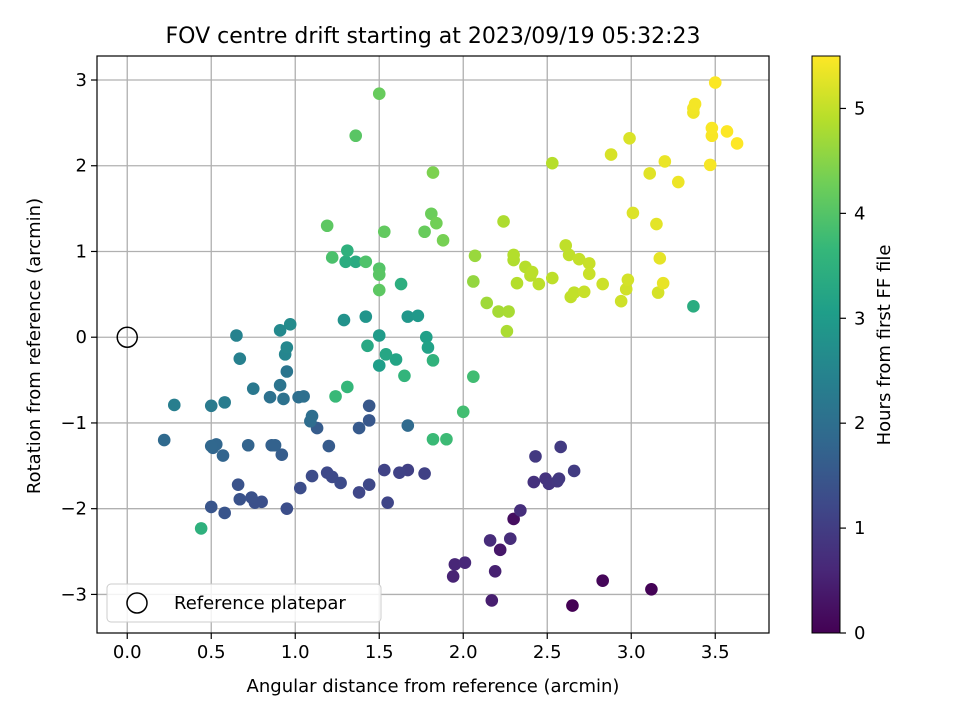 This screenshot has height=720, width=960. I want to click on colorbar-tick-label: 0, so click(859, 633).